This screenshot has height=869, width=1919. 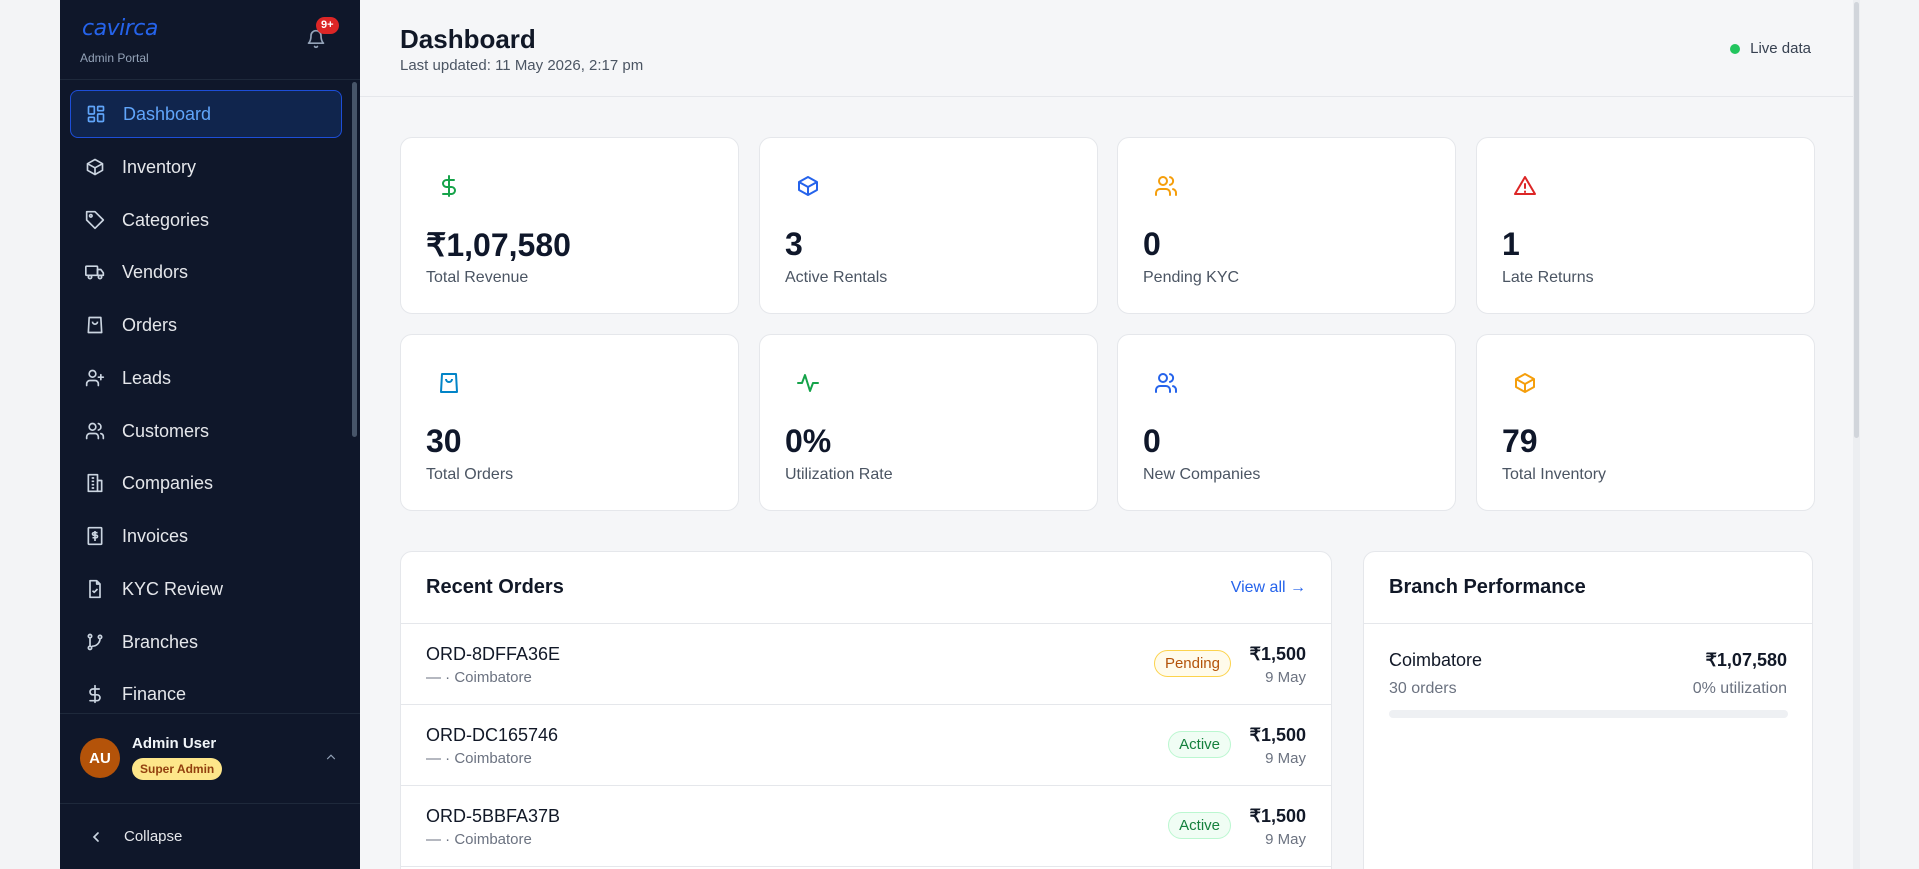 I want to click on portal-subtitle: Admin Portal, so click(x=114, y=58).